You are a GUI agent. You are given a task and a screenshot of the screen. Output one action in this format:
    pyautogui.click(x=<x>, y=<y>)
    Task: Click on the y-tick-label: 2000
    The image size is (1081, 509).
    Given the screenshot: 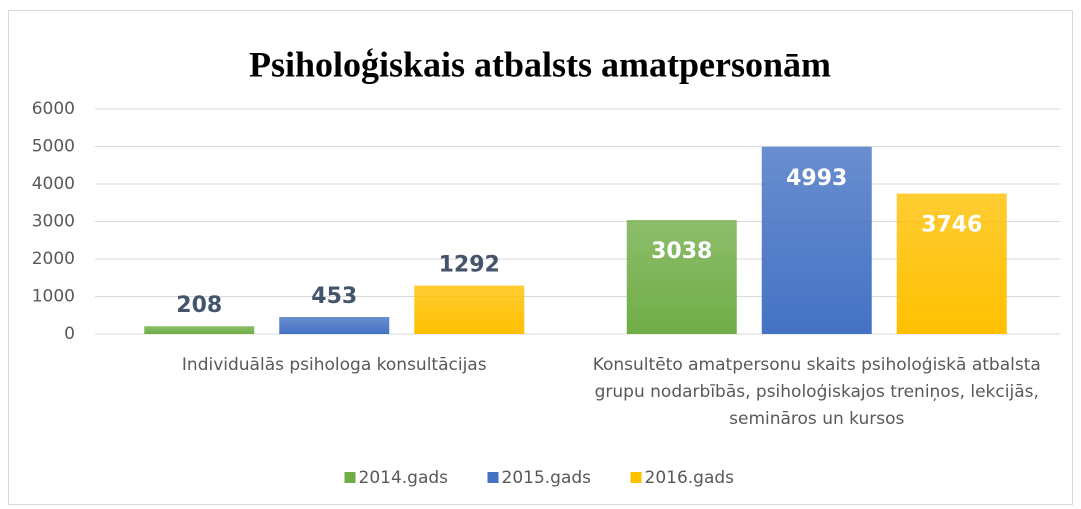 What is the action you would take?
    pyautogui.click(x=53, y=259)
    